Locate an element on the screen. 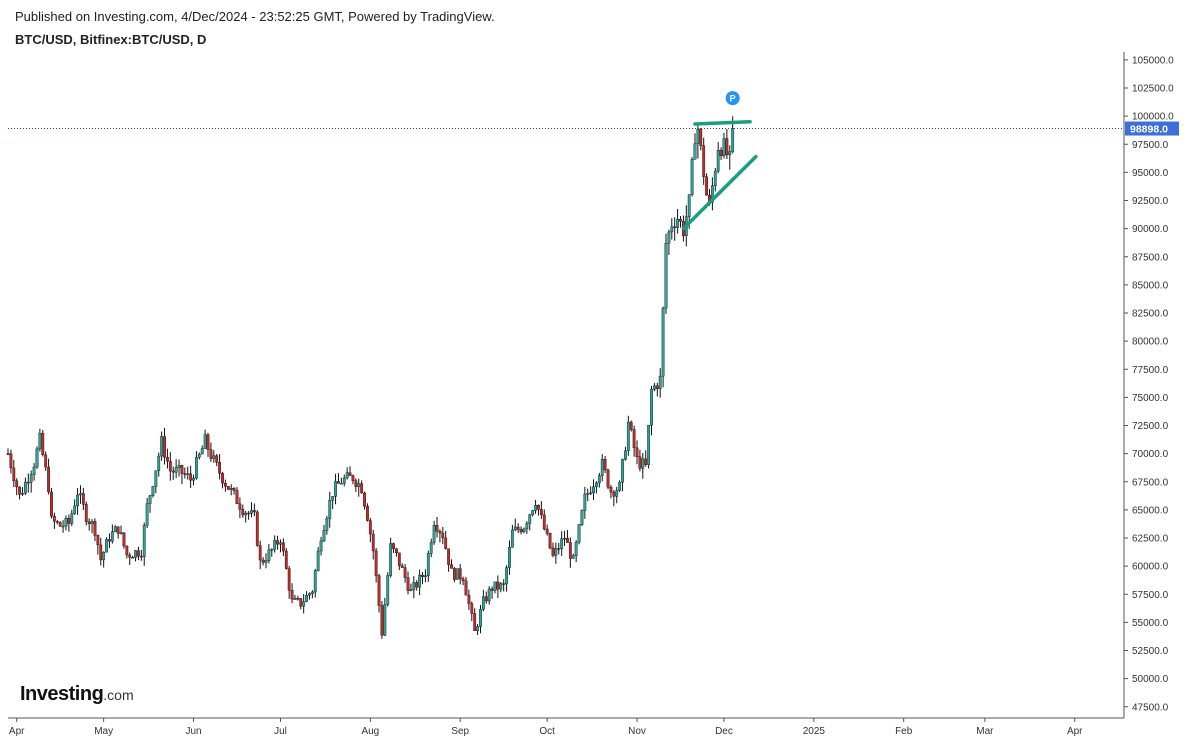 The height and width of the screenshot is (743, 1189). y-tick-label: 57500.0 is located at coordinates (1150, 595).